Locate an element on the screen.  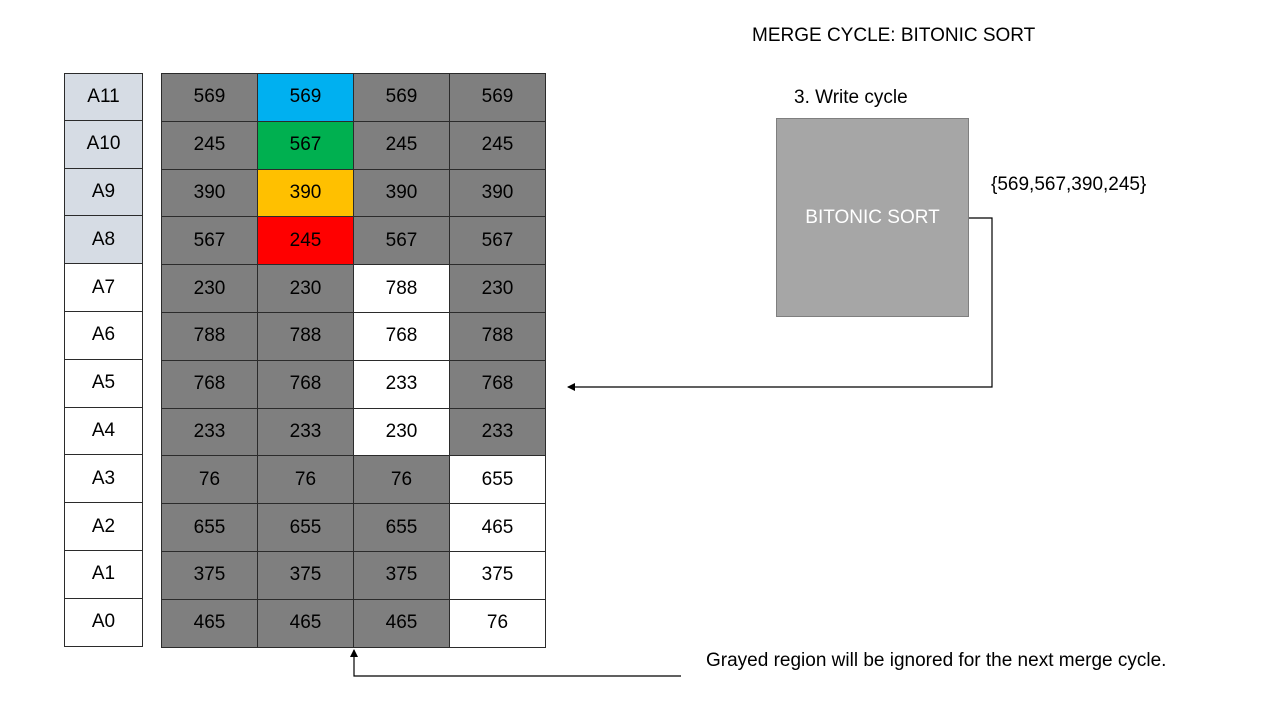
grid-cell-r9-c1: 655 is located at coordinates (306, 528).